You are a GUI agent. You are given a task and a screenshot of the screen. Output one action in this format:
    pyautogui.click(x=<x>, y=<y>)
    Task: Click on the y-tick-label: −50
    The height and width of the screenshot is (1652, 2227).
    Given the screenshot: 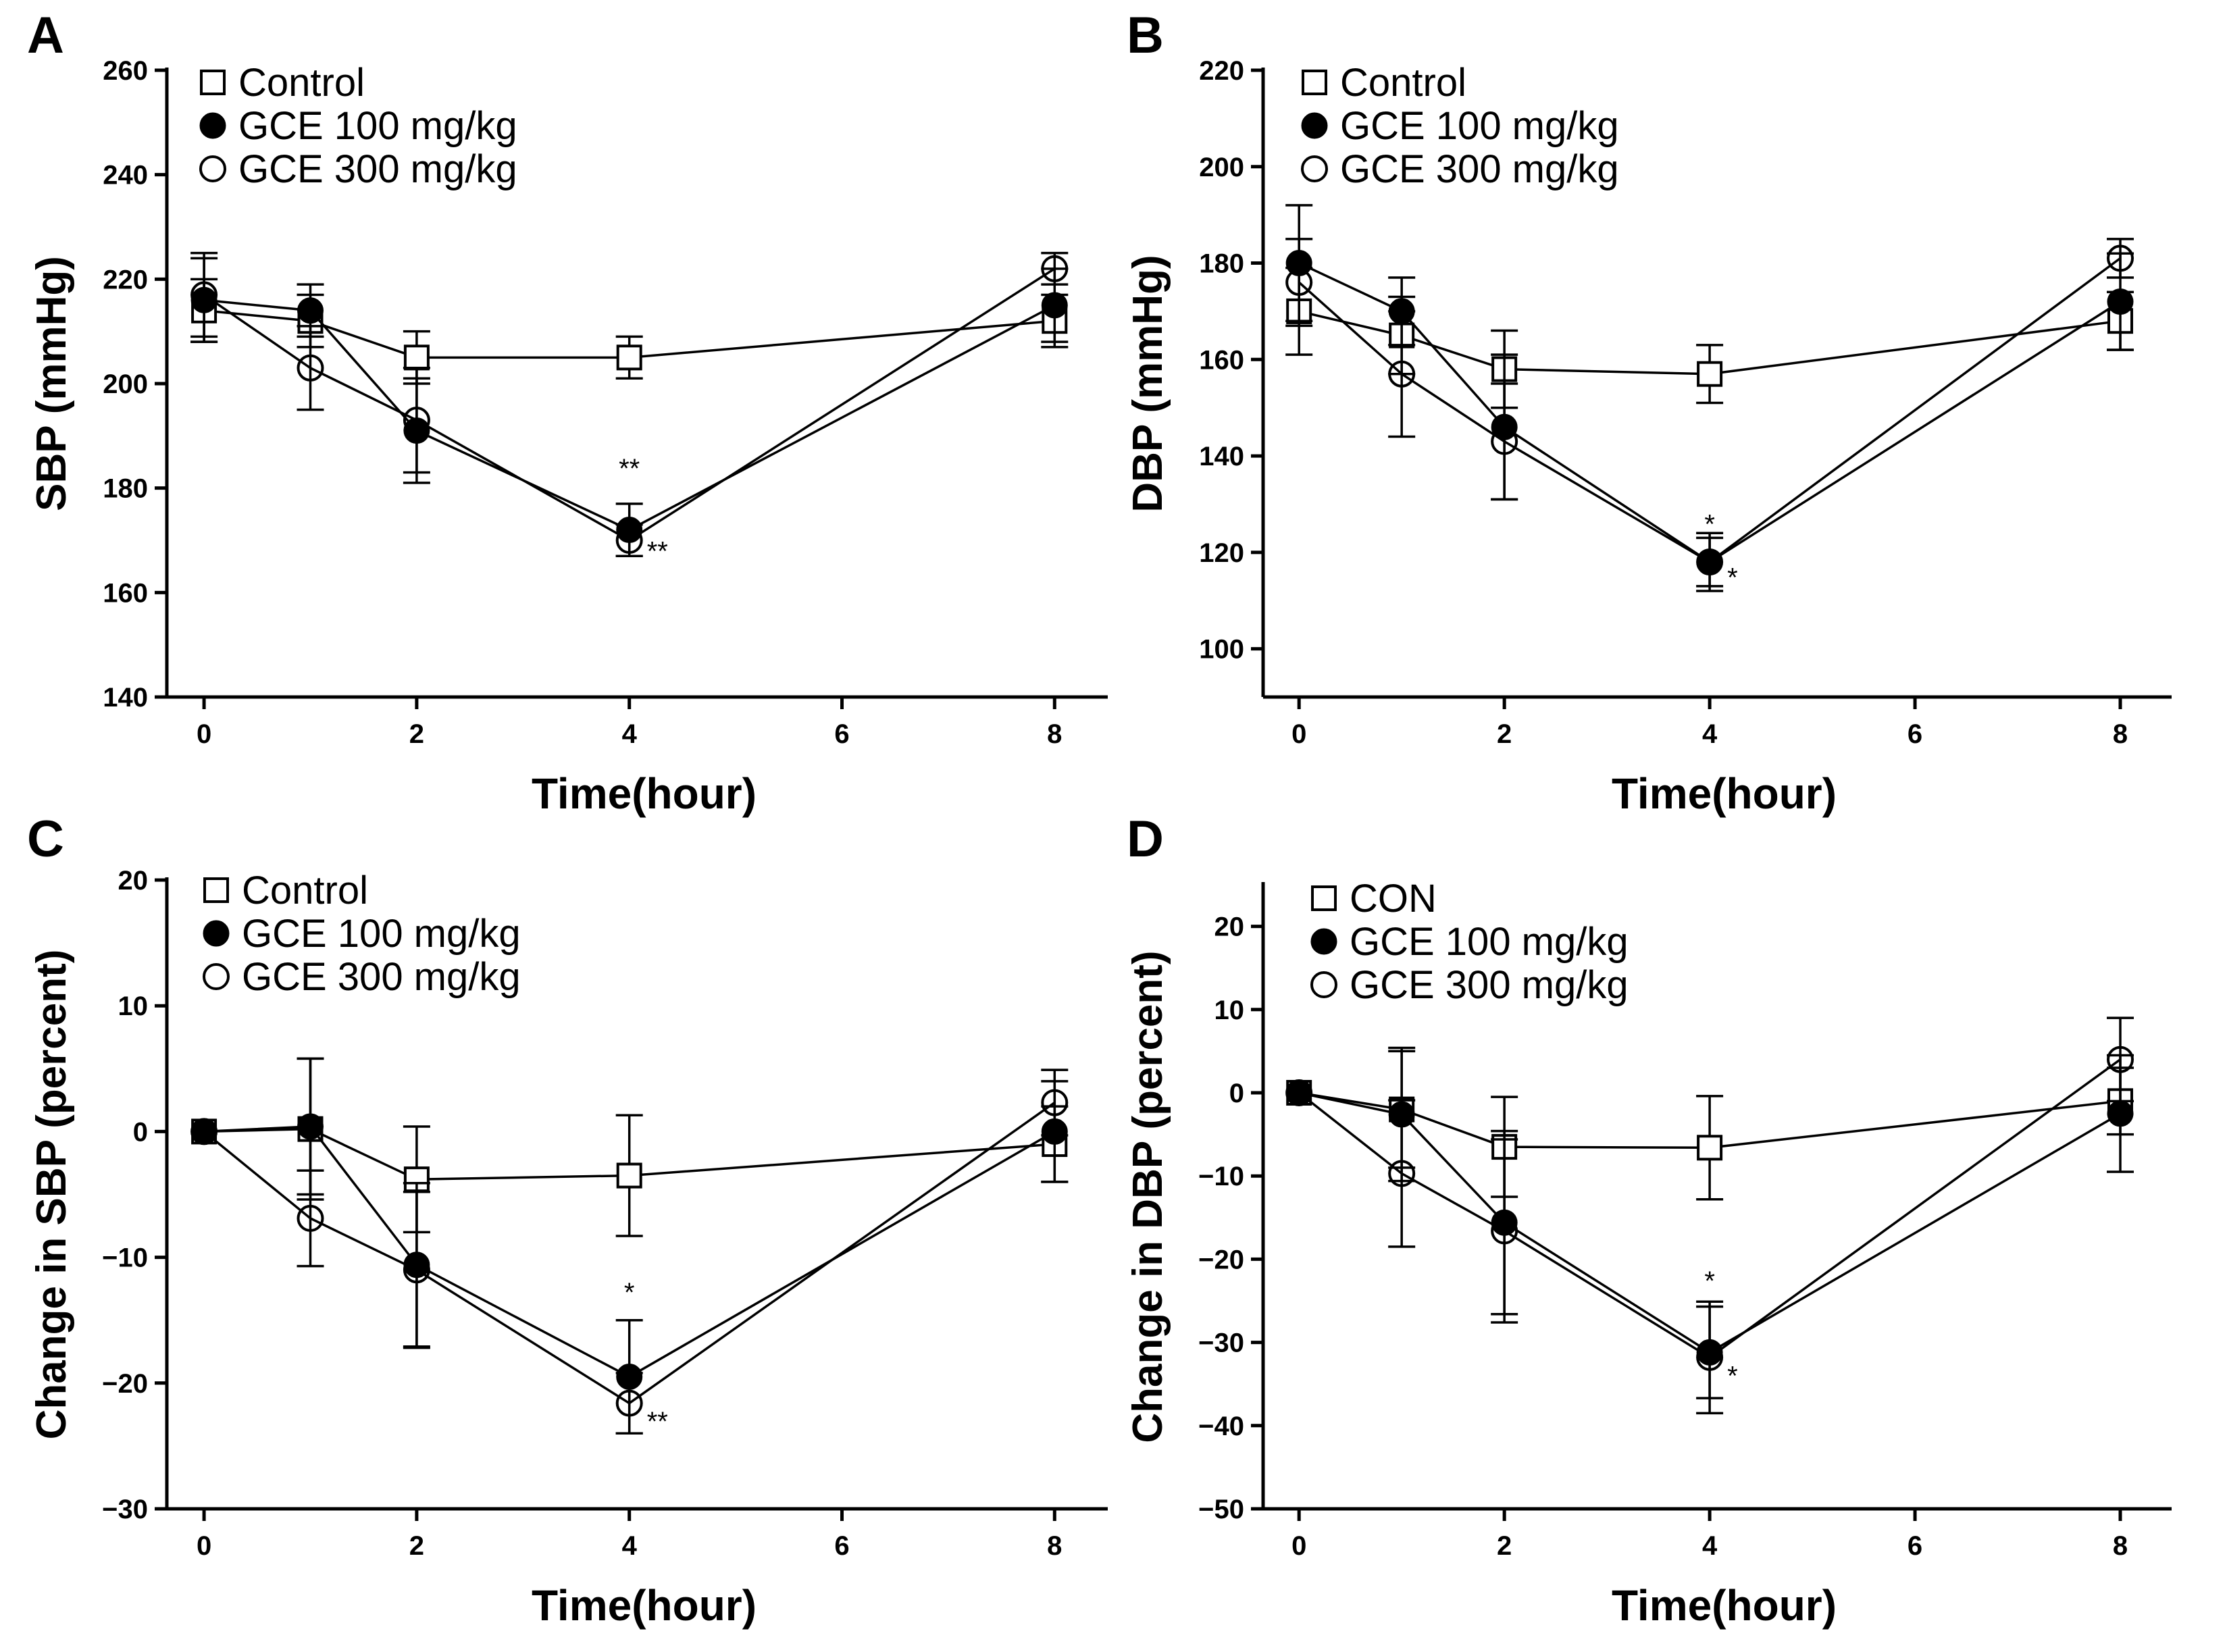 What is the action you would take?
    pyautogui.click(x=1221, y=1509)
    